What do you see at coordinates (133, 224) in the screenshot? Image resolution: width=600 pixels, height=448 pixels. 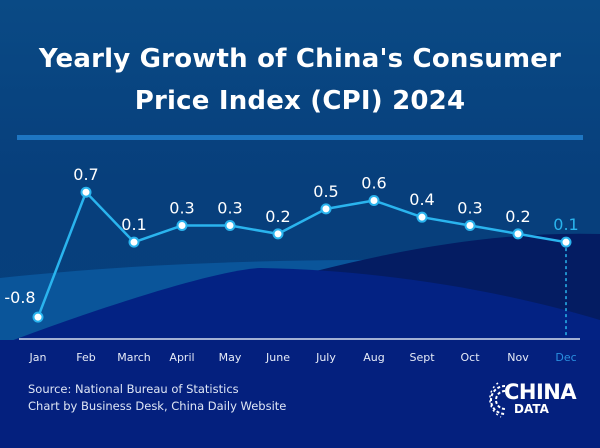 I see `data-label-march: 0.1` at bounding box center [133, 224].